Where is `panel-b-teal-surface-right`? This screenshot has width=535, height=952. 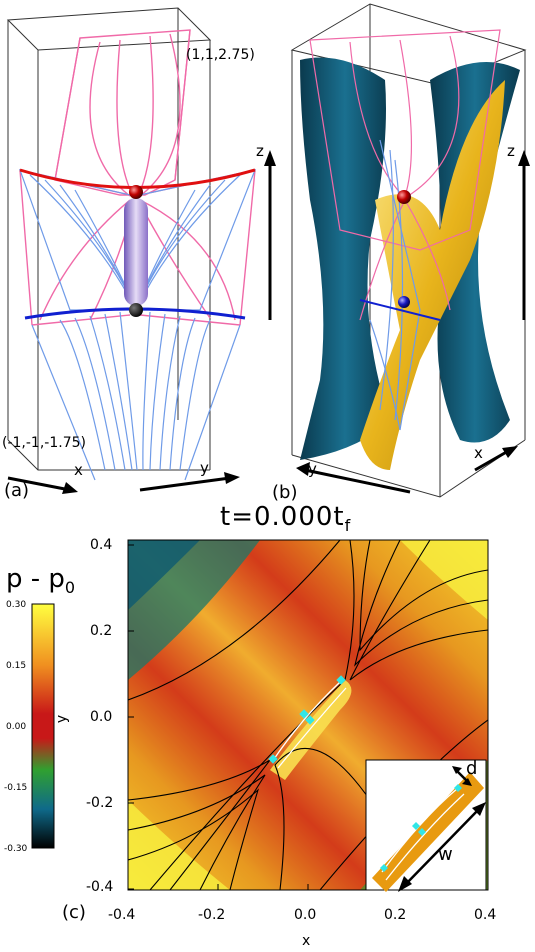 panel-b-teal-surface-right is located at coordinates (475, 252).